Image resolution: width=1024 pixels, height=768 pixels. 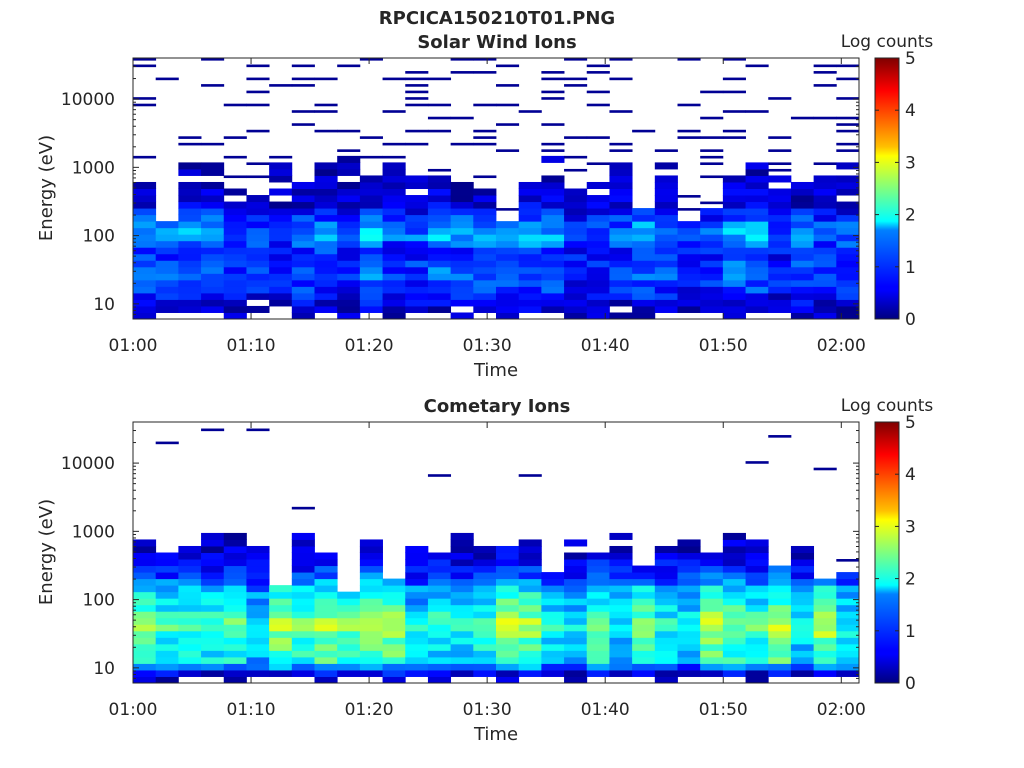 What do you see at coordinates (910, 684) in the screenshot?
I see `colorbar-tick-label: 0` at bounding box center [910, 684].